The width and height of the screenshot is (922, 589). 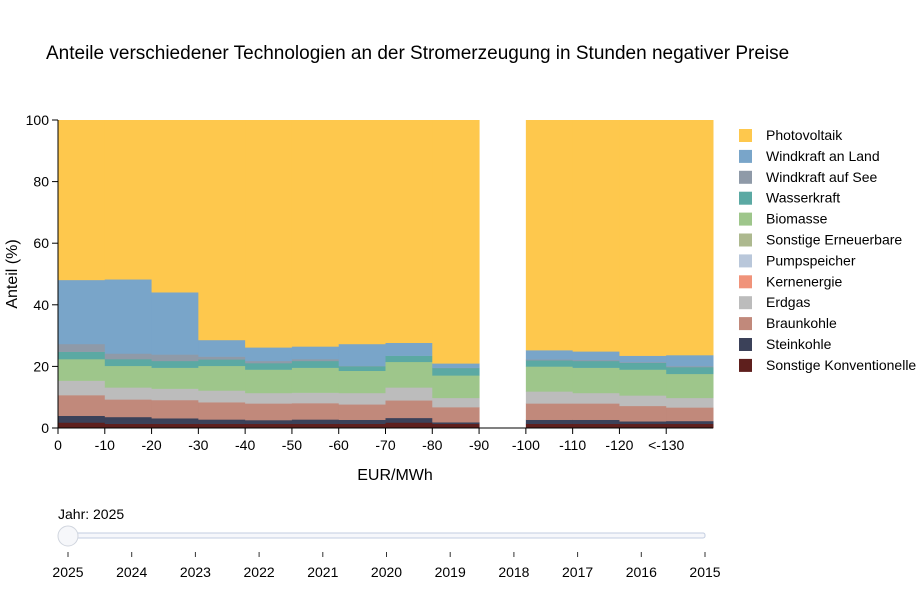 I want to click on slider-year-label: 2024, so click(x=131, y=572).